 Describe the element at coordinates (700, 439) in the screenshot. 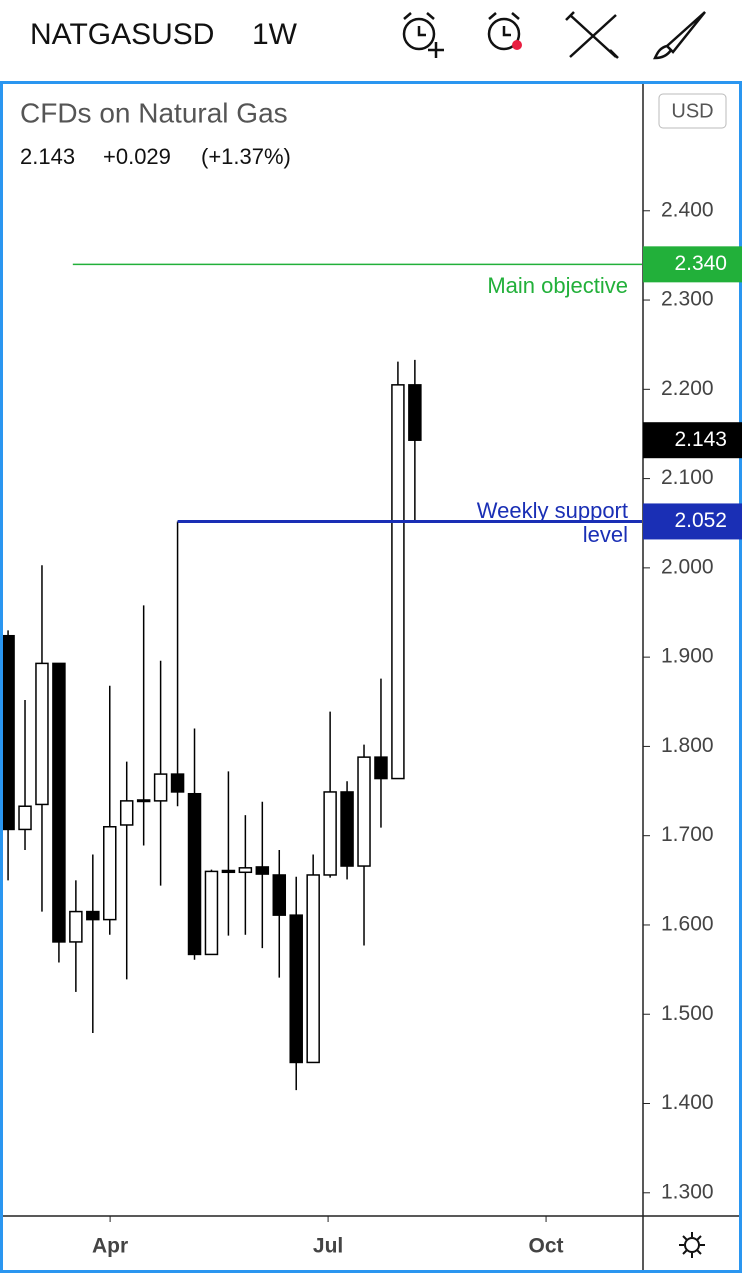

I see `last-price-label: 2.143` at that location.